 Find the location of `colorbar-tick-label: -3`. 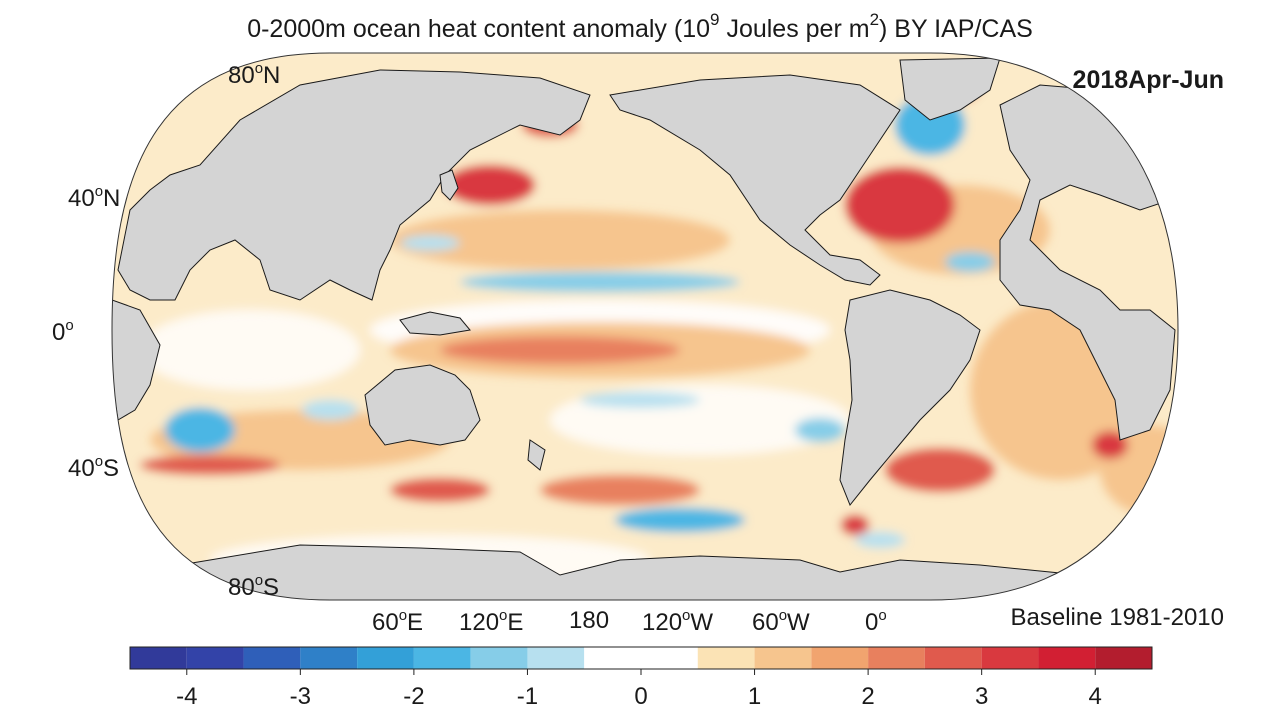

colorbar-tick-label: -3 is located at coordinates (300, 696).